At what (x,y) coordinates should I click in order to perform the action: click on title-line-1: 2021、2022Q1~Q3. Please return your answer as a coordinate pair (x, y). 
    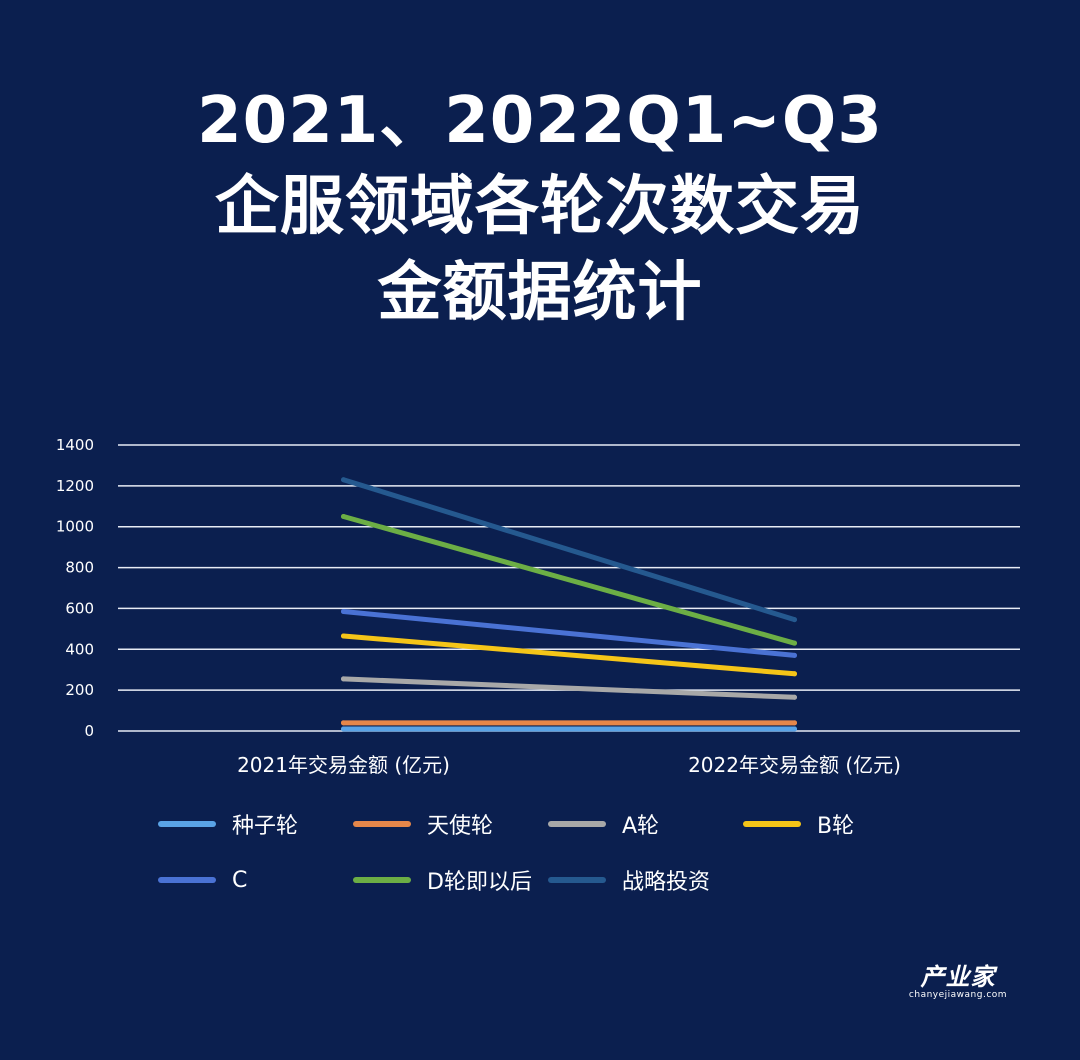
    Looking at the image, I should click on (540, 121).